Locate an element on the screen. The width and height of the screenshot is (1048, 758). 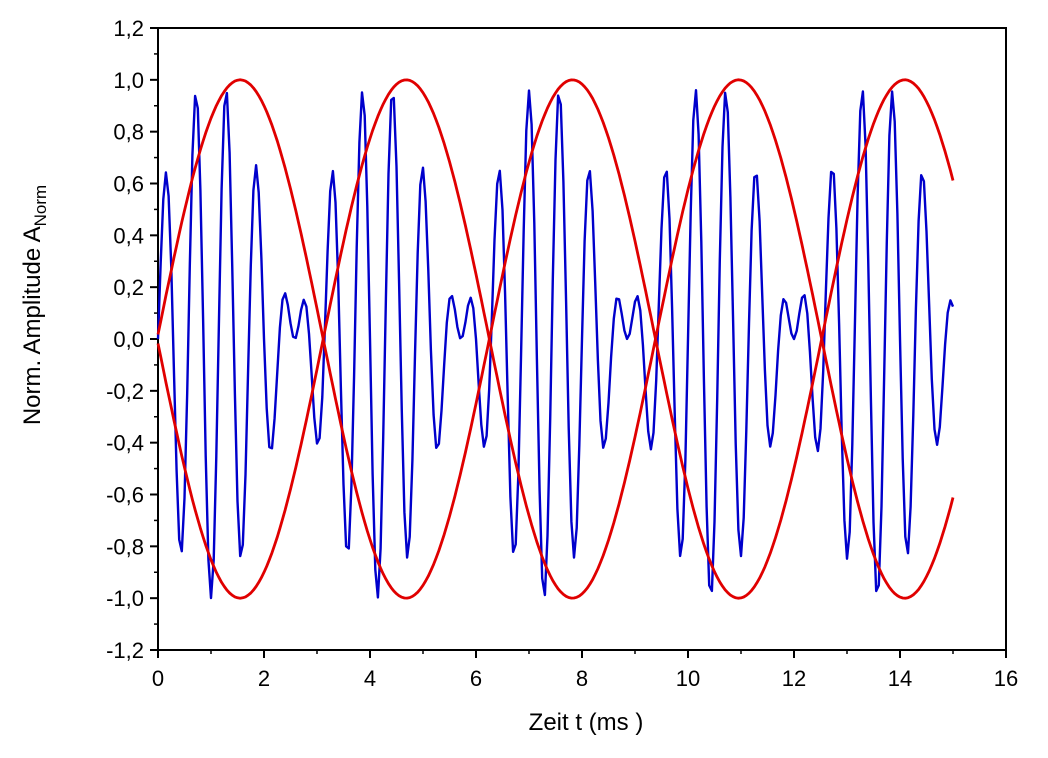
x-tick-label: 2 is located at coordinates (264, 678).